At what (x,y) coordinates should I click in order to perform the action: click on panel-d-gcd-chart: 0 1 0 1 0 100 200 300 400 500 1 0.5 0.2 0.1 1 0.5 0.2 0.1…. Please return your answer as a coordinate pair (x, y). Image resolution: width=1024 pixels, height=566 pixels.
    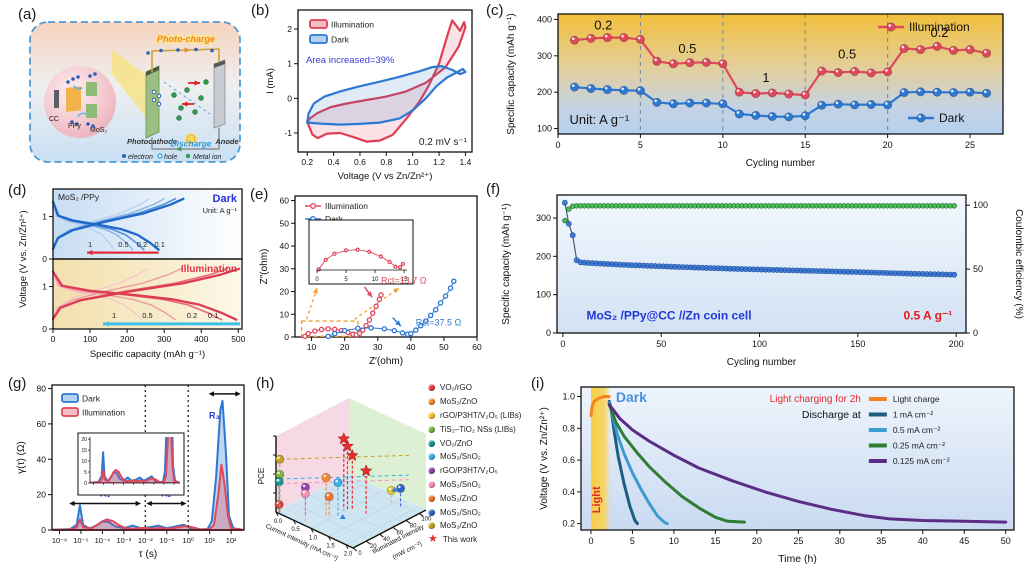
    Looking at the image, I should click on (132, 280).